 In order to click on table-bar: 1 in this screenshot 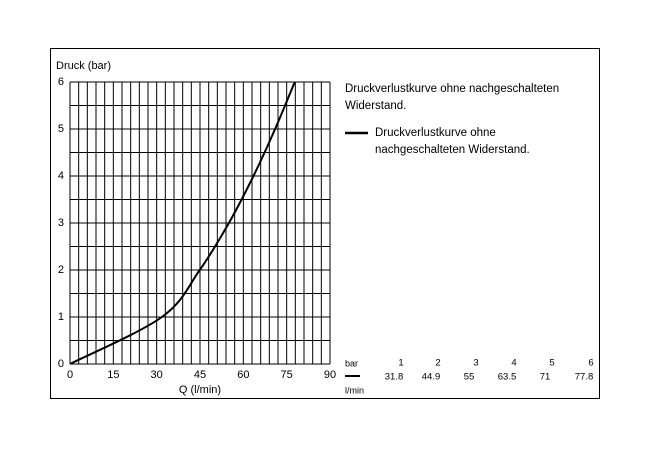, I will do `click(400, 363)`.